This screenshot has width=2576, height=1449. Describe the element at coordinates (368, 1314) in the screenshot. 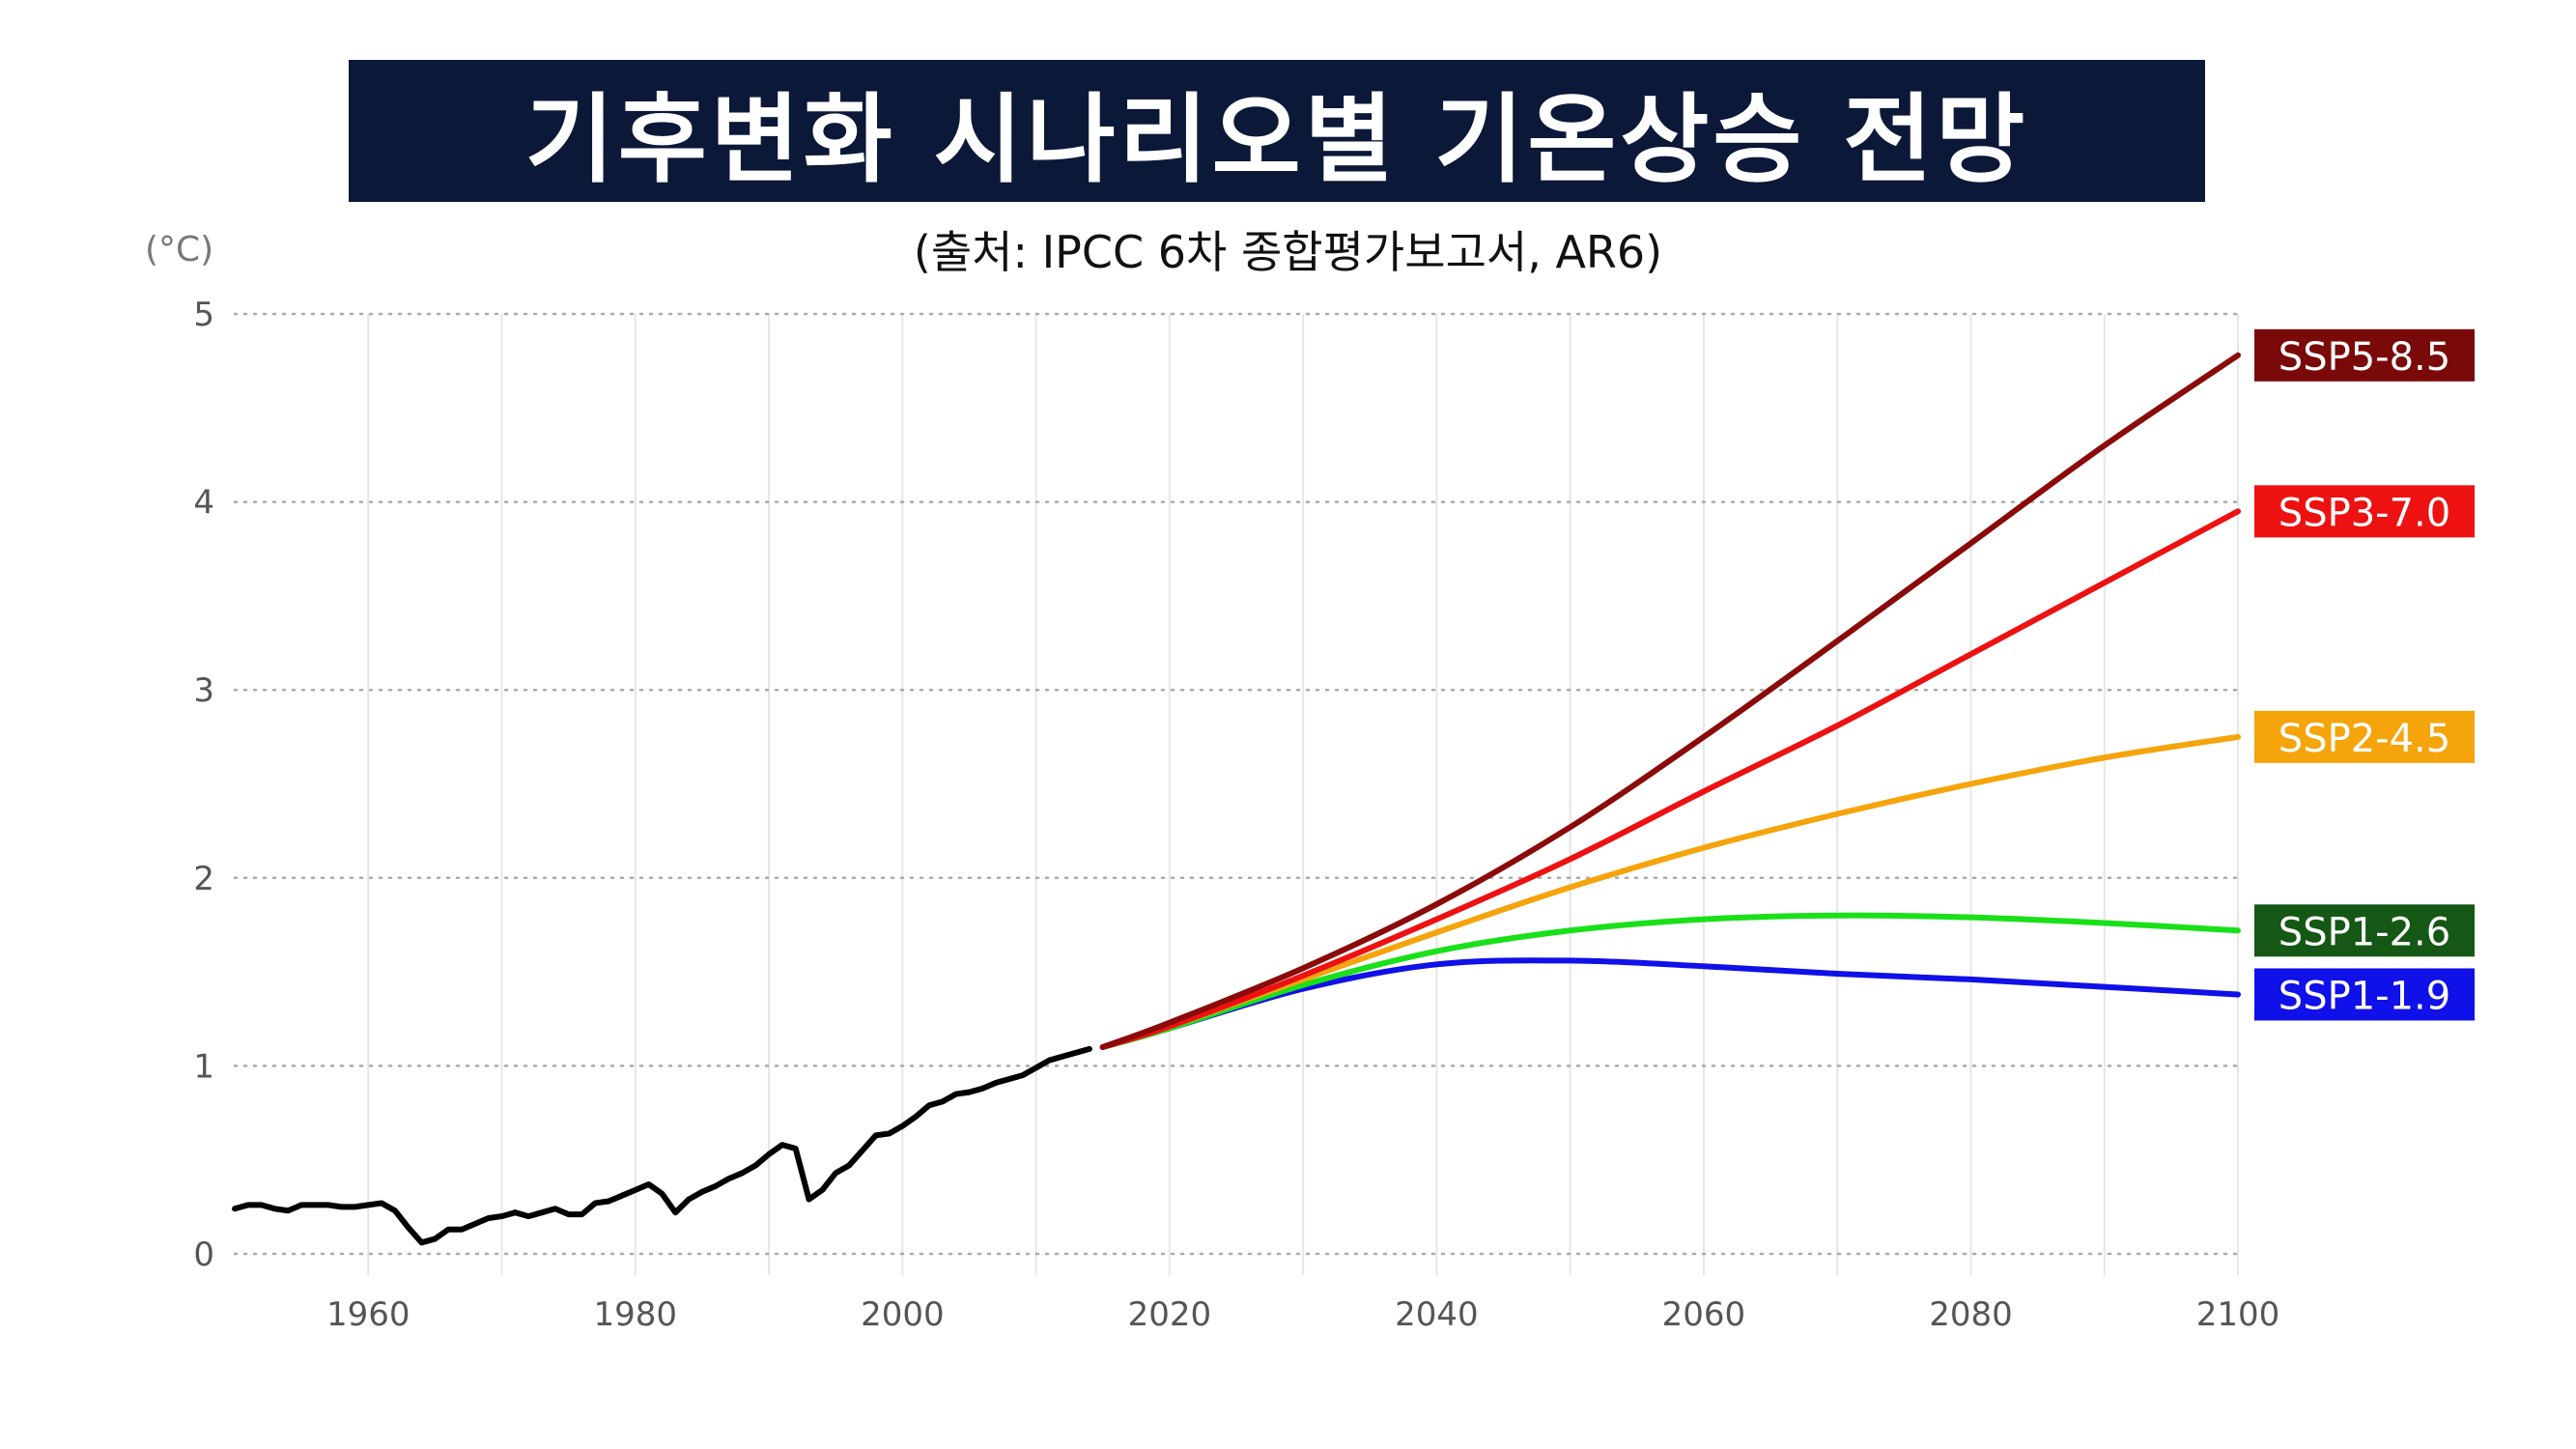

I see `x-tick-label: 1960` at that location.